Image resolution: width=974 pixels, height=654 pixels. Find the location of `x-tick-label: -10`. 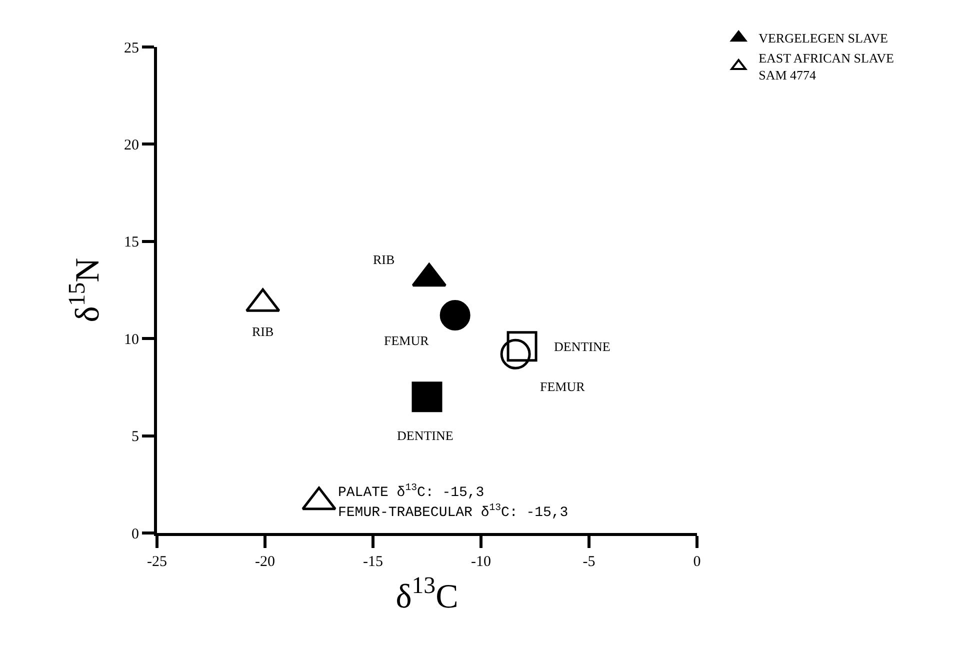

x-tick-label: -10 is located at coordinates (481, 562).